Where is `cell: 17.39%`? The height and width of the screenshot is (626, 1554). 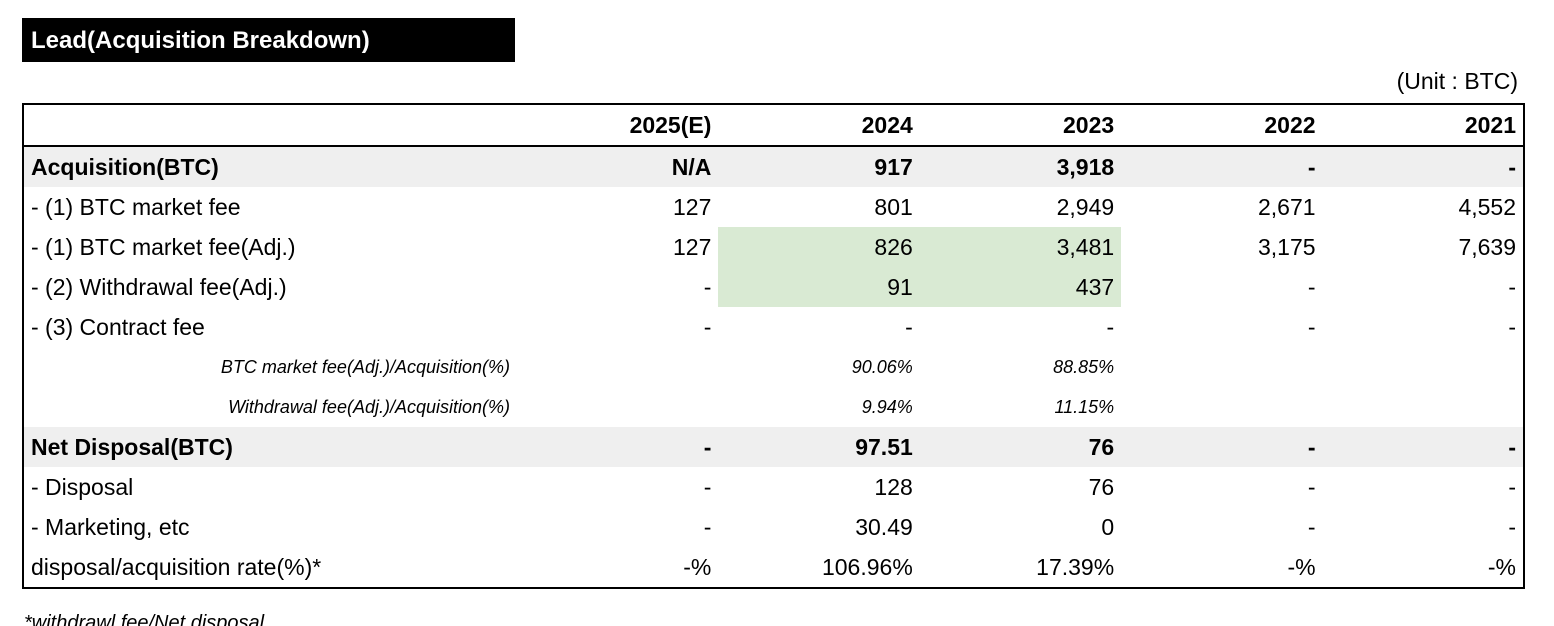
cell: 17.39% is located at coordinates (1075, 566).